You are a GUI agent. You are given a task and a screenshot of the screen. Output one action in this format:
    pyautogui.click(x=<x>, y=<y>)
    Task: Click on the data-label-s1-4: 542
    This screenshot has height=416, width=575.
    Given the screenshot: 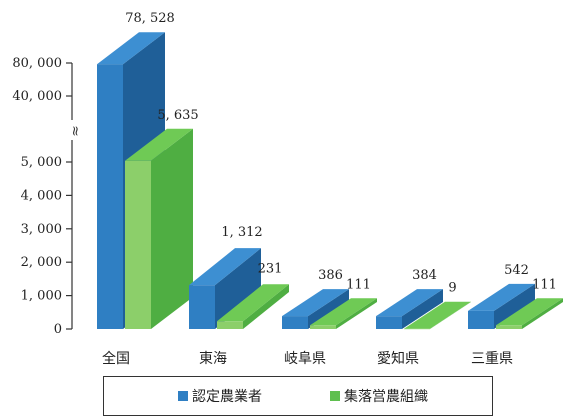 What is the action you would take?
    pyautogui.click(x=516, y=270)
    